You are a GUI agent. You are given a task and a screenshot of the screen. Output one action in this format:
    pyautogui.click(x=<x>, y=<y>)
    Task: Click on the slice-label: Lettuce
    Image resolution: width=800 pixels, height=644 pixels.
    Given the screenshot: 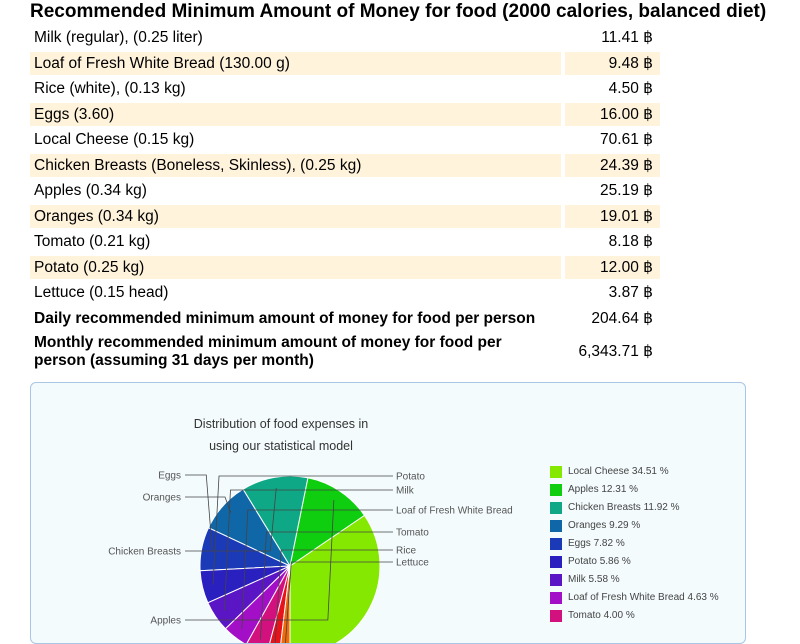 What is the action you would take?
    pyautogui.click(x=412, y=563)
    